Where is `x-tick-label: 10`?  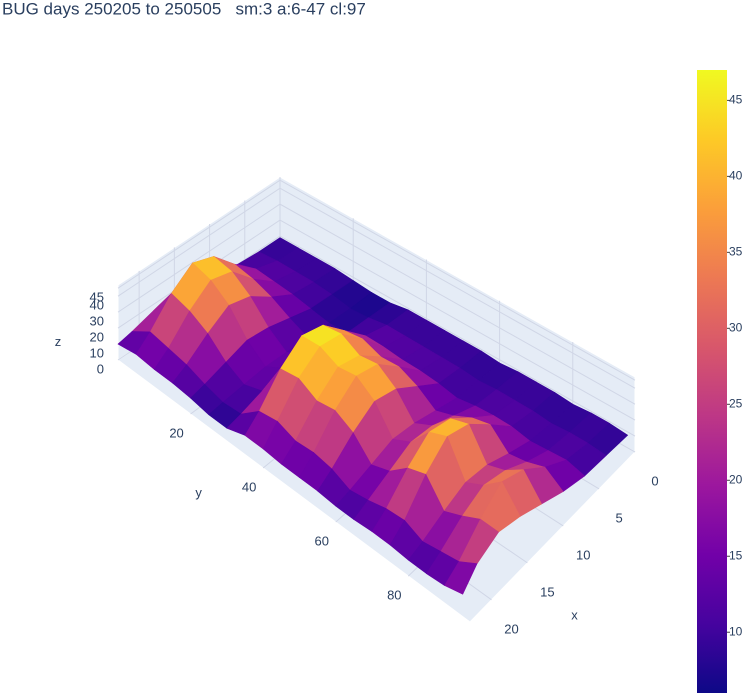 x-tick-label: 10 is located at coordinates (583, 554).